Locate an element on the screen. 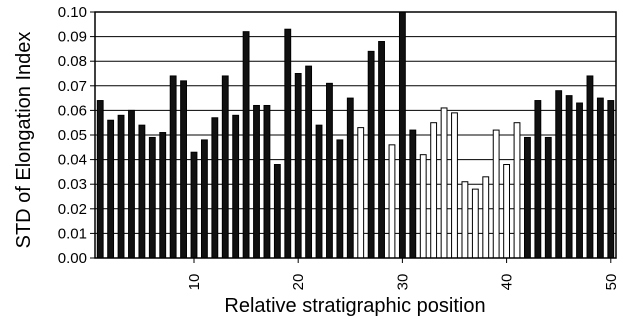 The width and height of the screenshot is (623, 324). y-tick-label: 0.00 is located at coordinates (72, 258).